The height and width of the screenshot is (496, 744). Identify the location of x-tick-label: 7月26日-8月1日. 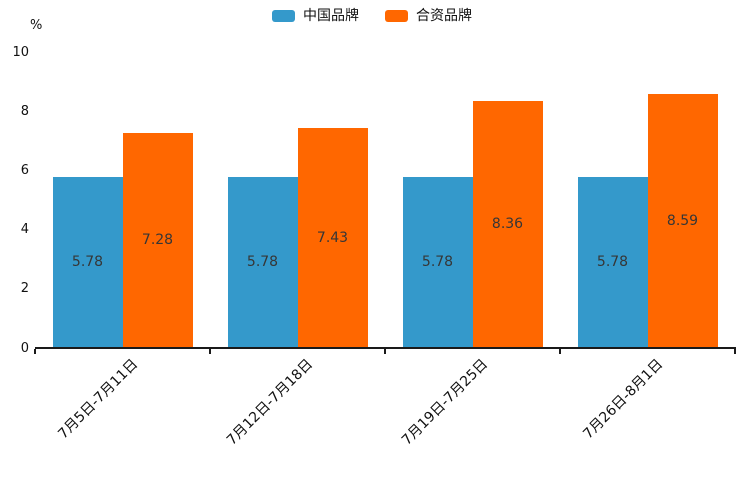
(623, 399).